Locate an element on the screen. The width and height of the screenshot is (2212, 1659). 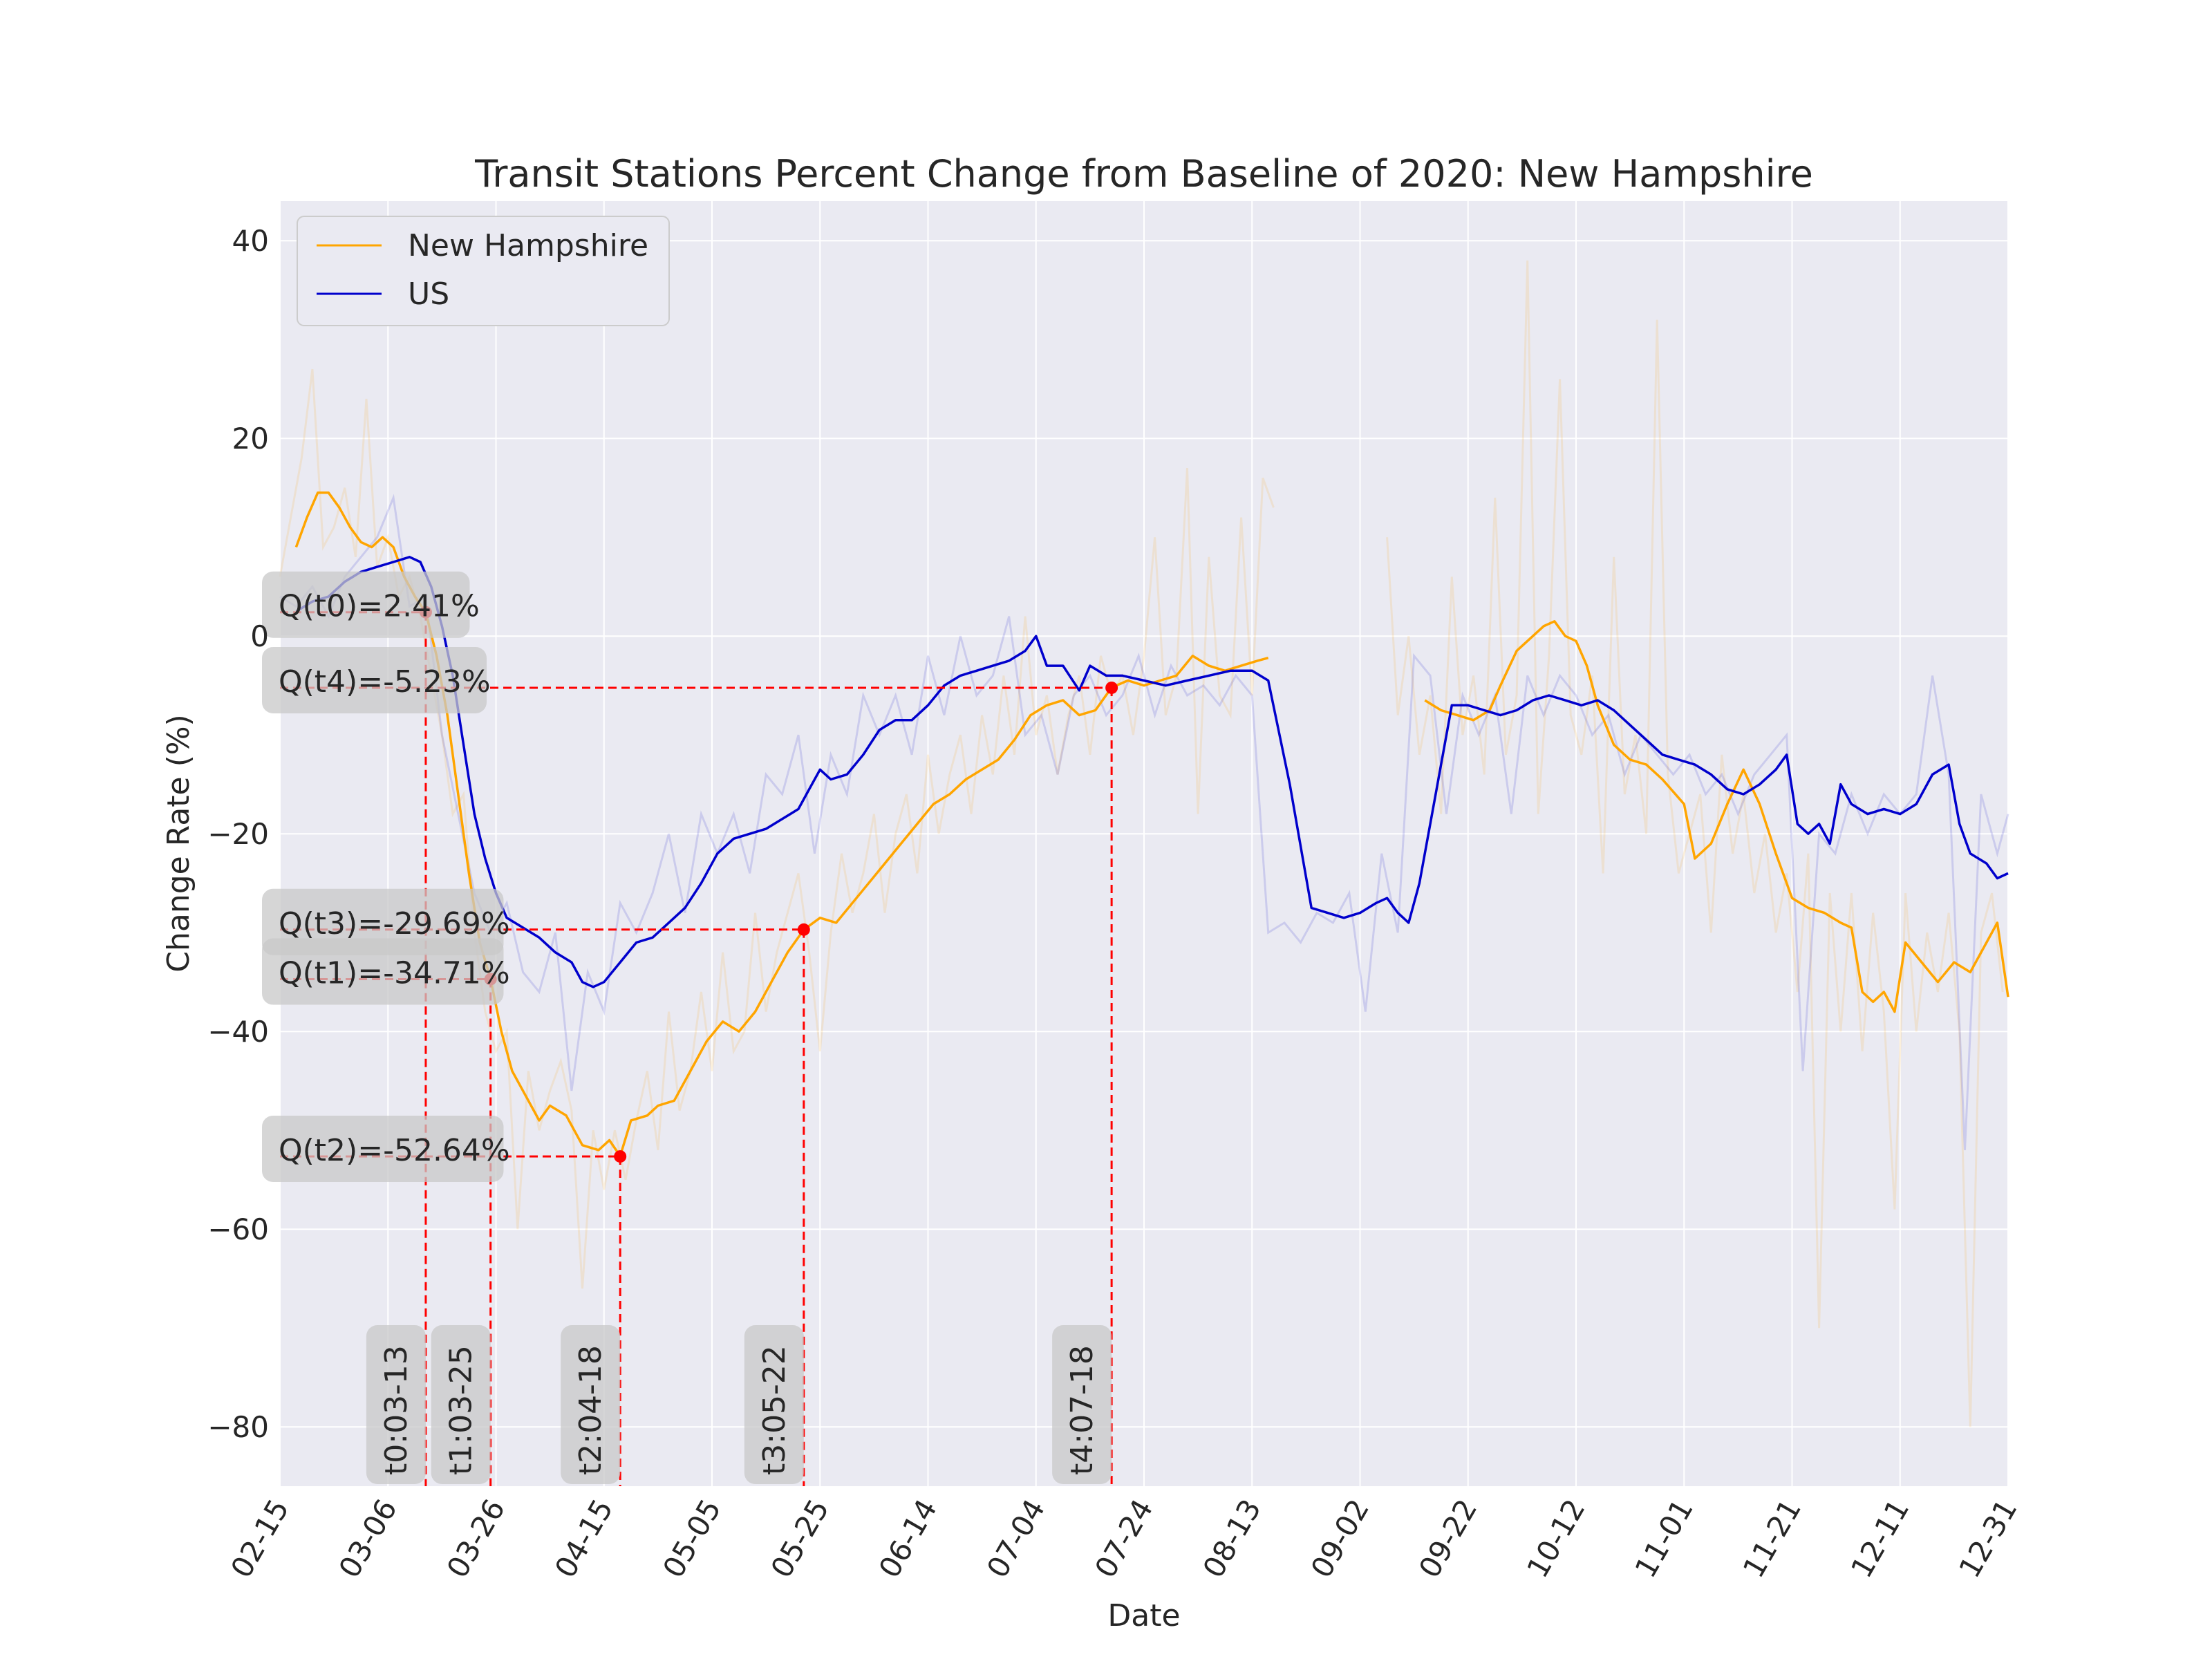
x-tick-label: 12-31 is located at coordinates (1988, 1539).